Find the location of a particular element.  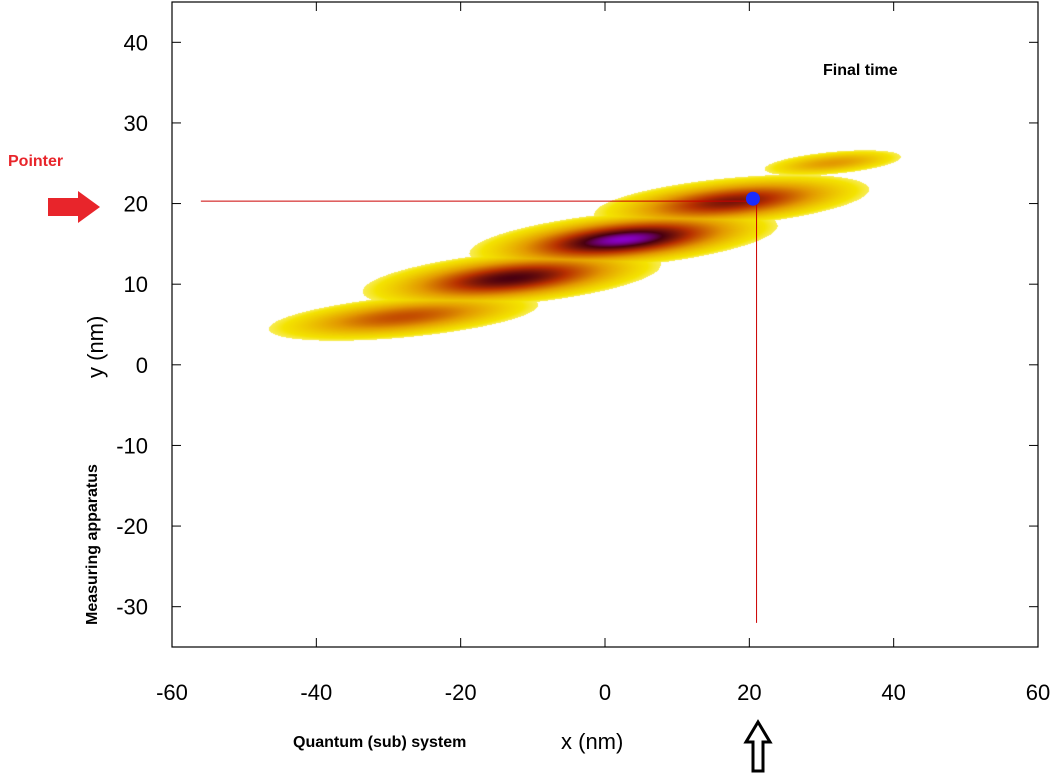

final-time-annotation: Final time is located at coordinates (860, 70).